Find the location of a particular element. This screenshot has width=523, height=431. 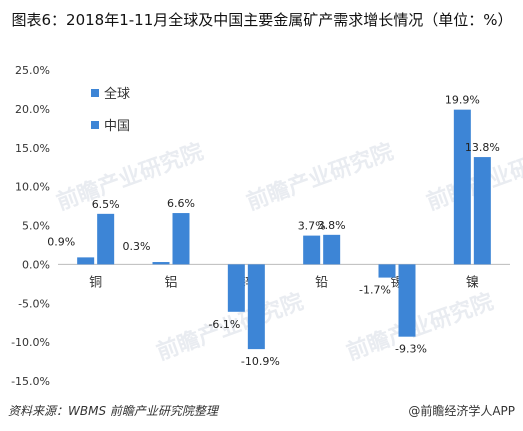

data-label-global-0: 0.9% is located at coordinates (61, 241).